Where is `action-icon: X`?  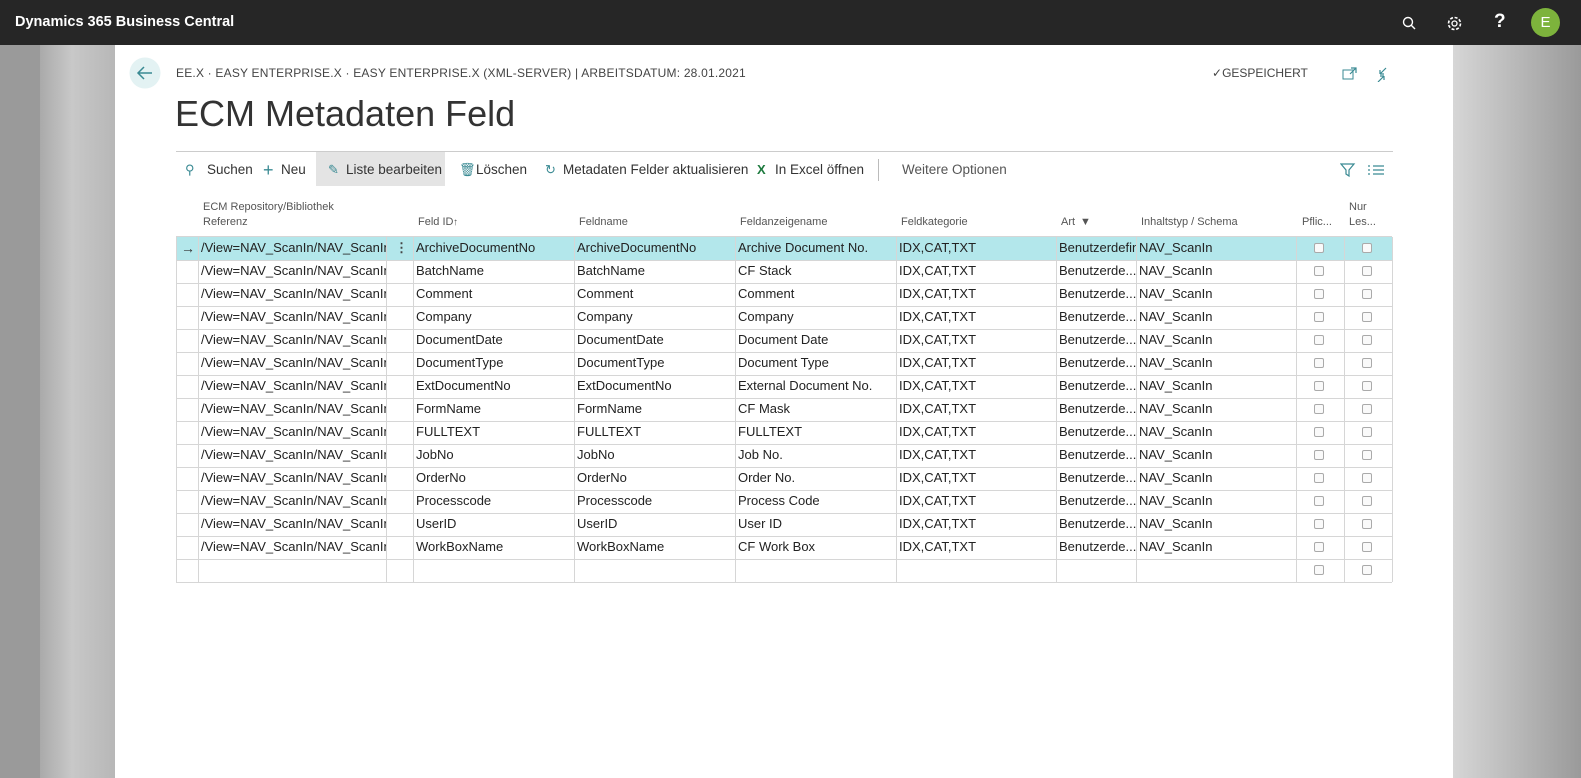
action-icon: X is located at coordinates (761, 170).